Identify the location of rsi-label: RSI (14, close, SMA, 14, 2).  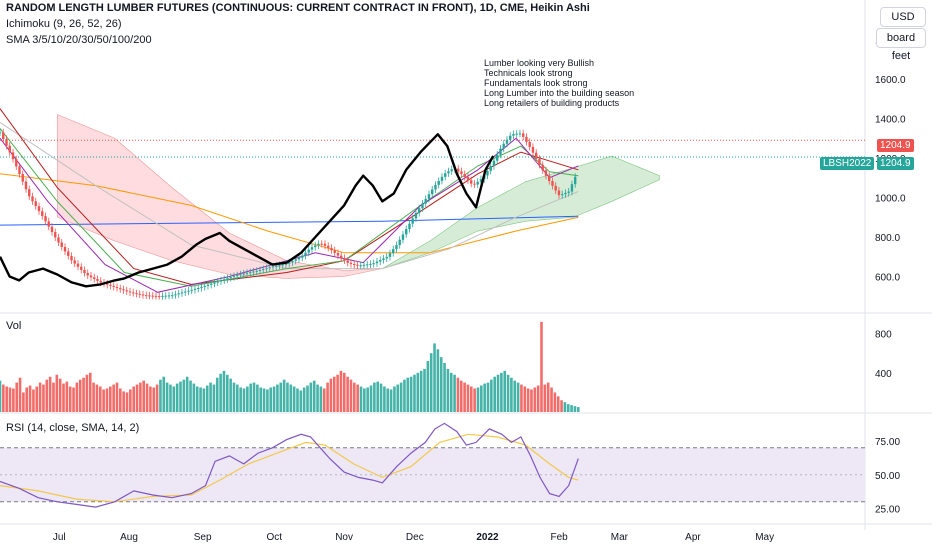
(73, 428).